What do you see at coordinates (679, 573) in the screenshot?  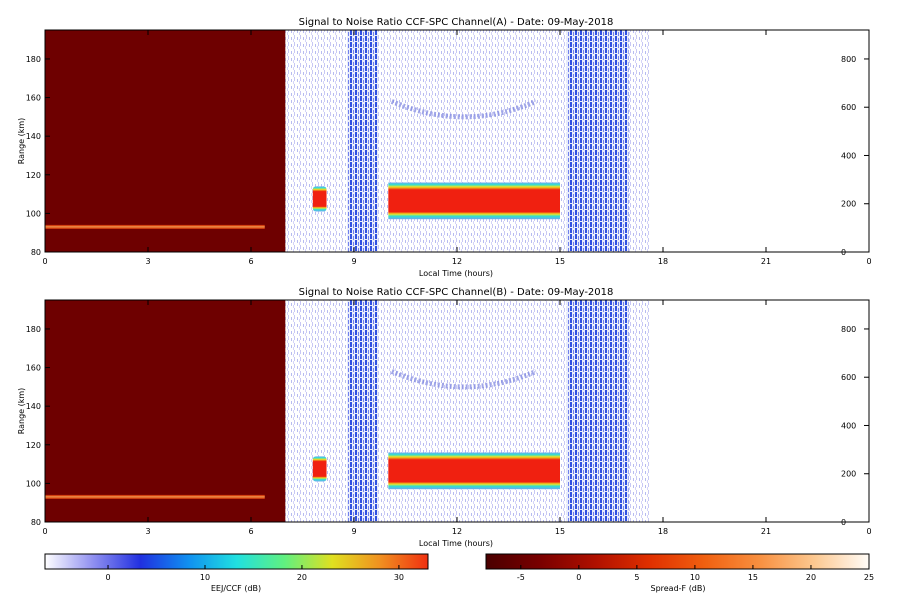 I see `colorbar-spread-f: -5 0 5 10 15 20 25 Spread-F (dB)` at bounding box center [679, 573].